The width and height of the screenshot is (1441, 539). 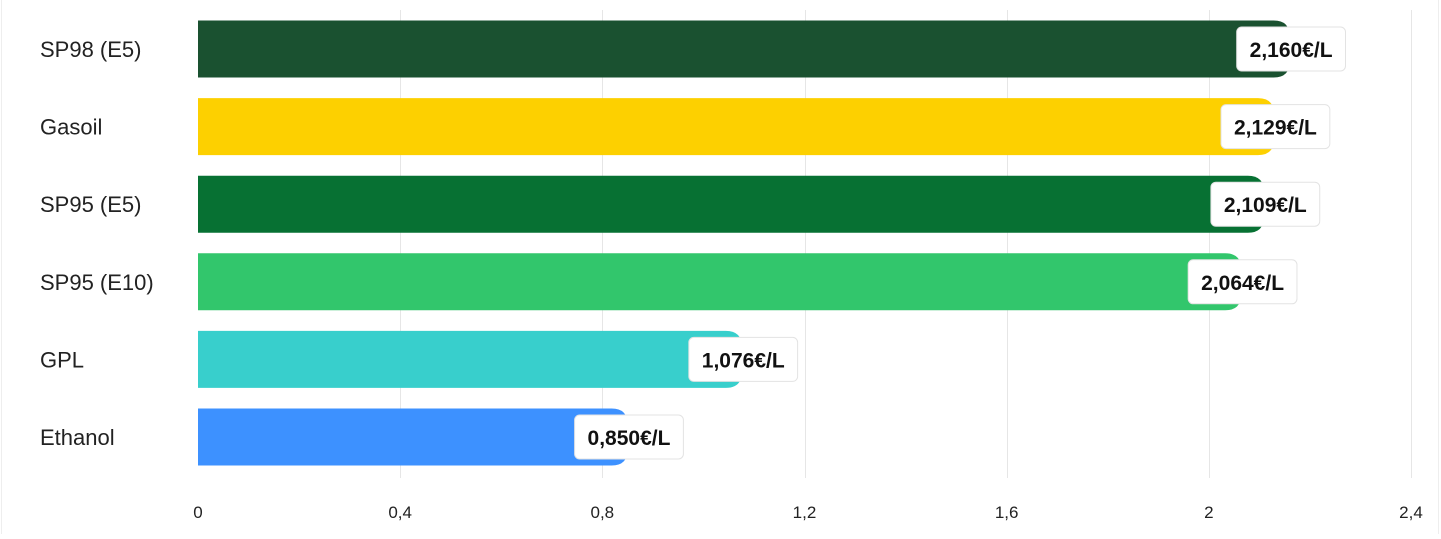 What do you see at coordinates (400, 512) in the screenshot?
I see `x-tick-label: 0,4` at bounding box center [400, 512].